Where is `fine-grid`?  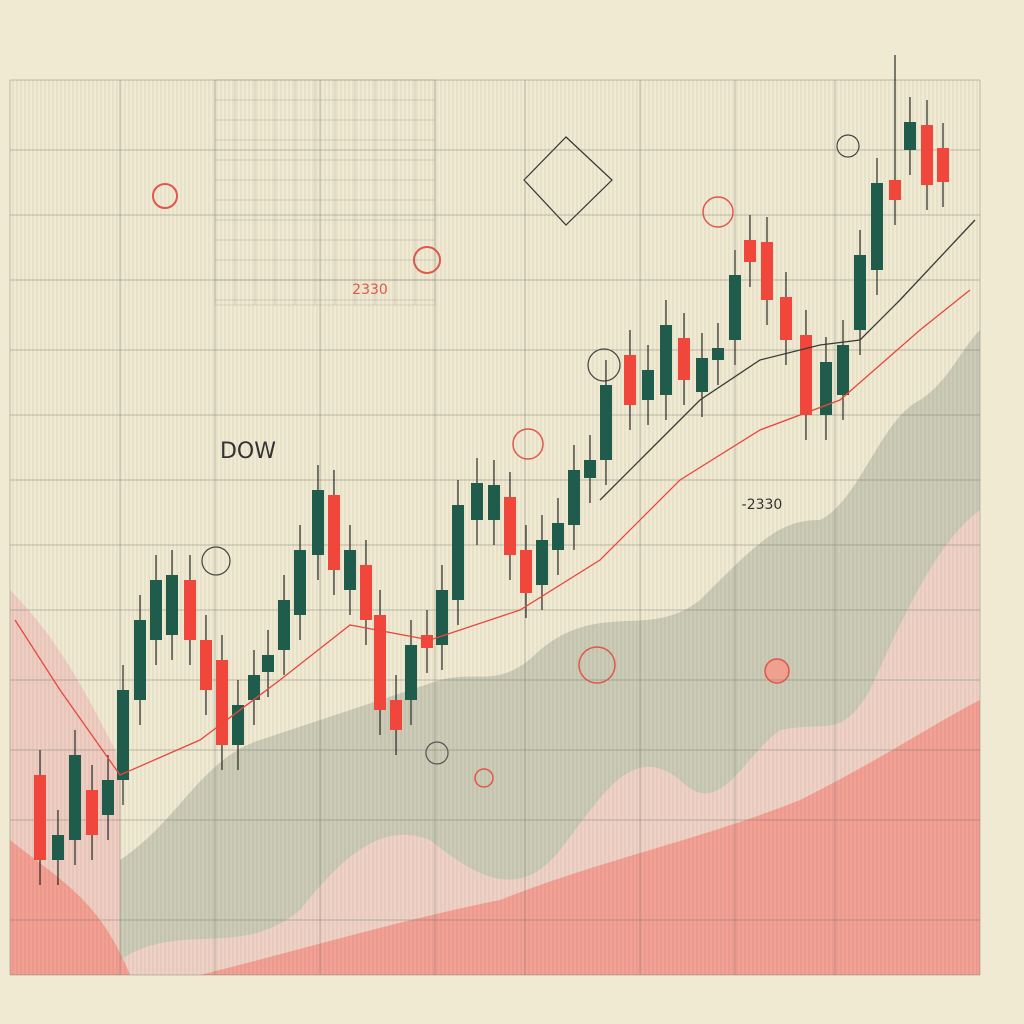 fine-grid is located at coordinates (325, 192).